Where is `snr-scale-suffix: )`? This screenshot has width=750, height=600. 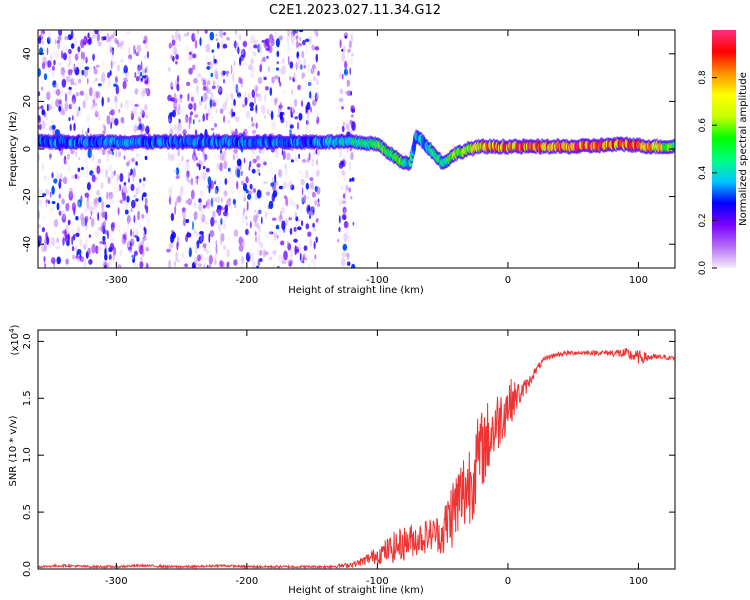
snr-scale-suffix: ) is located at coordinates (15, 326).